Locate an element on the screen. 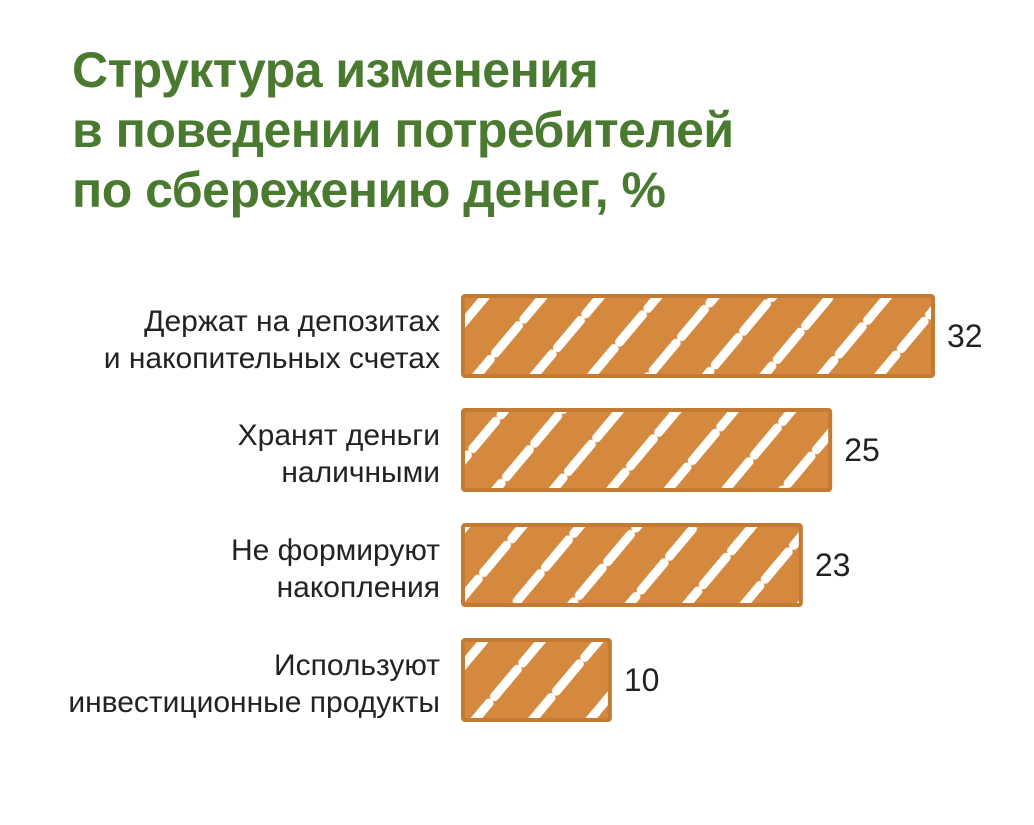 The height and width of the screenshot is (825, 1034). value-label-4: 10 is located at coordinates (642, 680).